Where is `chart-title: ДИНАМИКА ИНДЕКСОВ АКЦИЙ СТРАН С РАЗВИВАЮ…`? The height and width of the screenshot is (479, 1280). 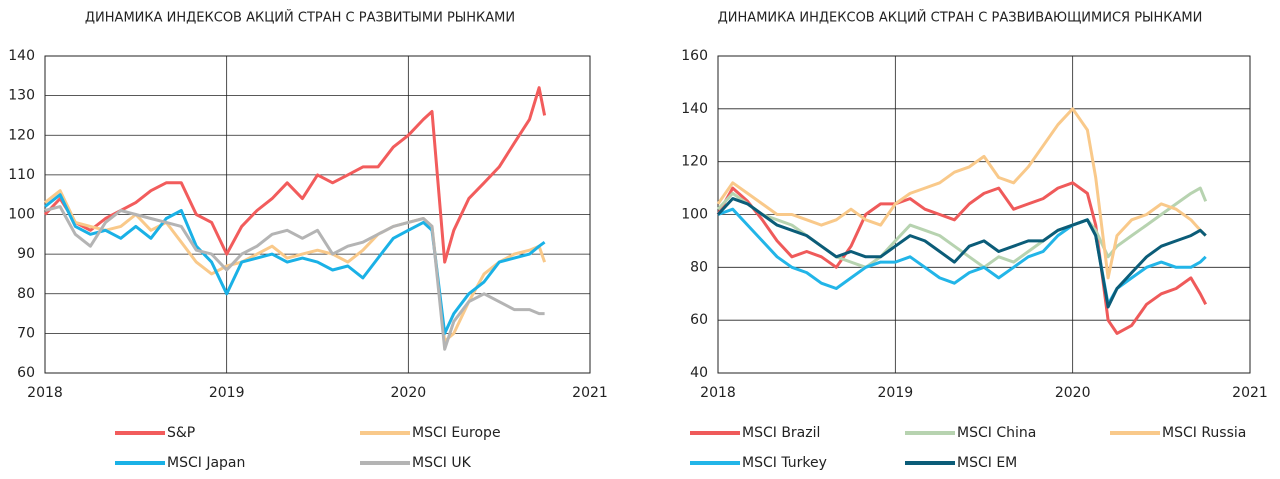 chart-title: ДИНАМИКА ИНДЕКСОВ АКЦИЙ СТРАН С РАЗВИВАЮ… is located at coordinates (960, 18).